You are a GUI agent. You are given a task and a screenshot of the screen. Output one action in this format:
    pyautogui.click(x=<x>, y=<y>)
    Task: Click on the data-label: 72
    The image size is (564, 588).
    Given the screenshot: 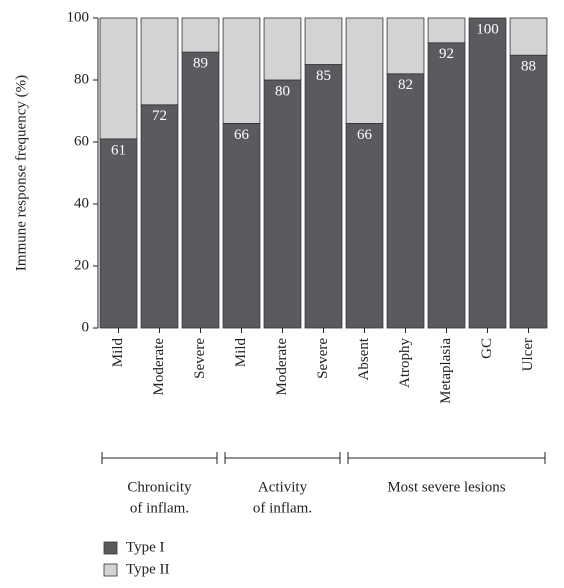 What is the action you would take?
    pyautogui.click(x=159, y=116)
    